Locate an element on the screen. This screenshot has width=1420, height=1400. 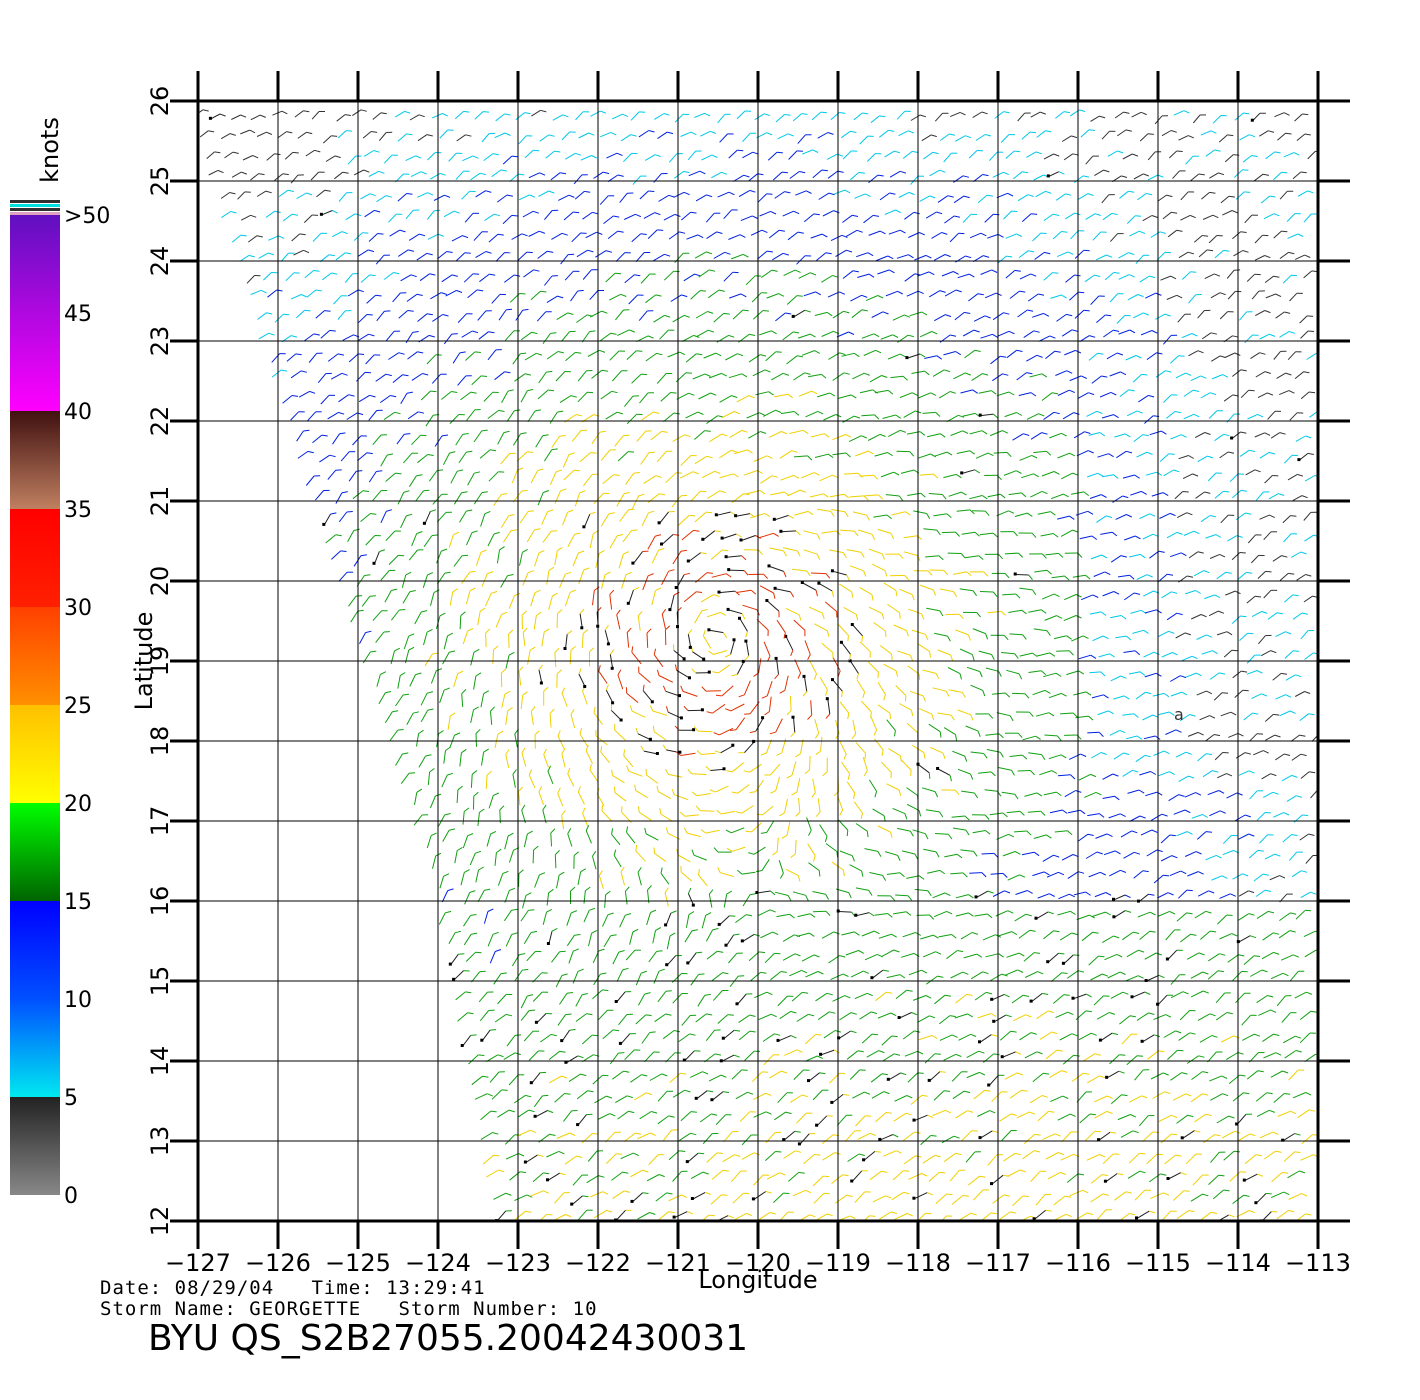
date-time-line: Date: 08/29/04 Time: 13:29:41 is located at coordinates (293, 1288).